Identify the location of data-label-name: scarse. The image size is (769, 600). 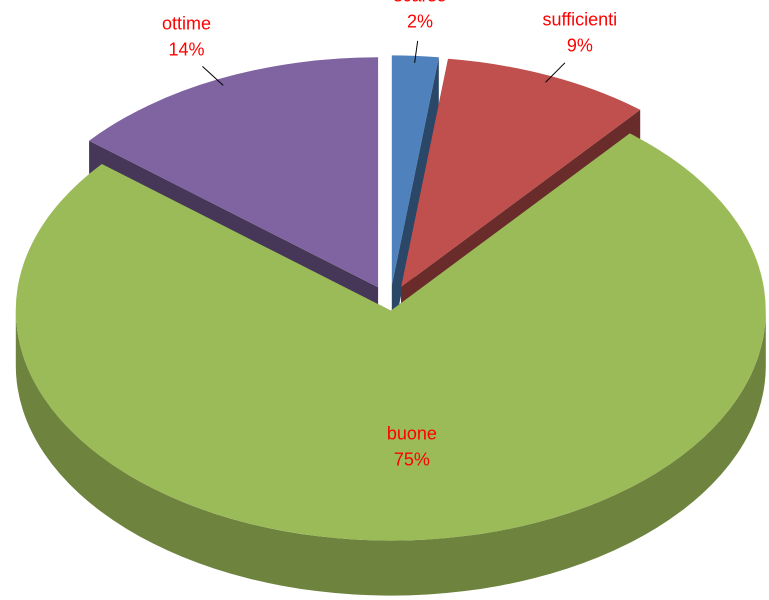
(420, 3).